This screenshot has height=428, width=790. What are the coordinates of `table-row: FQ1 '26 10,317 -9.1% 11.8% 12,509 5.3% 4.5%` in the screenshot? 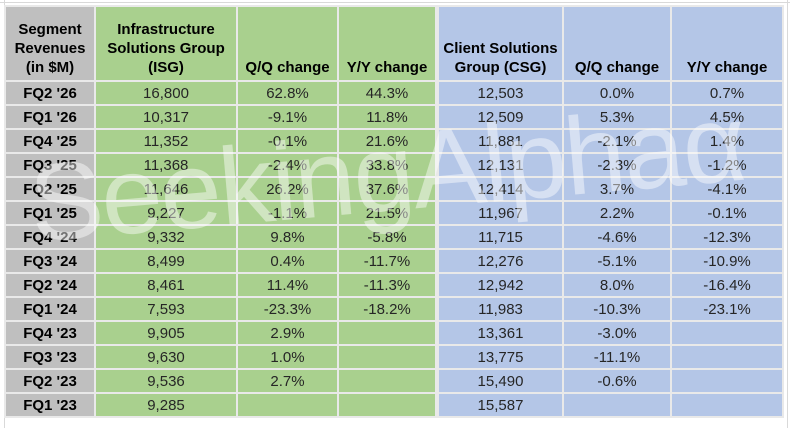 It's located at (394, 117).